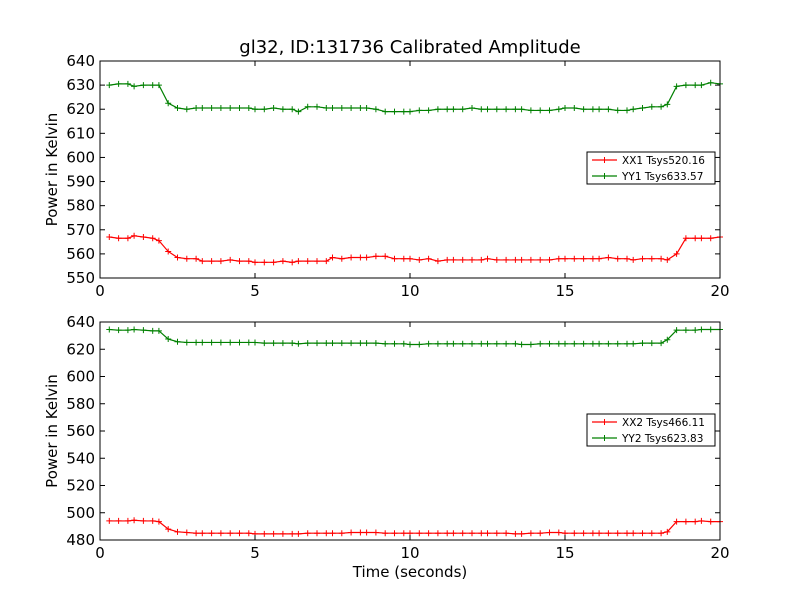 The image size is (800, 600). I want to click on top-legend-entry-1: XX1 Tsys520.16, so click(648, 161).